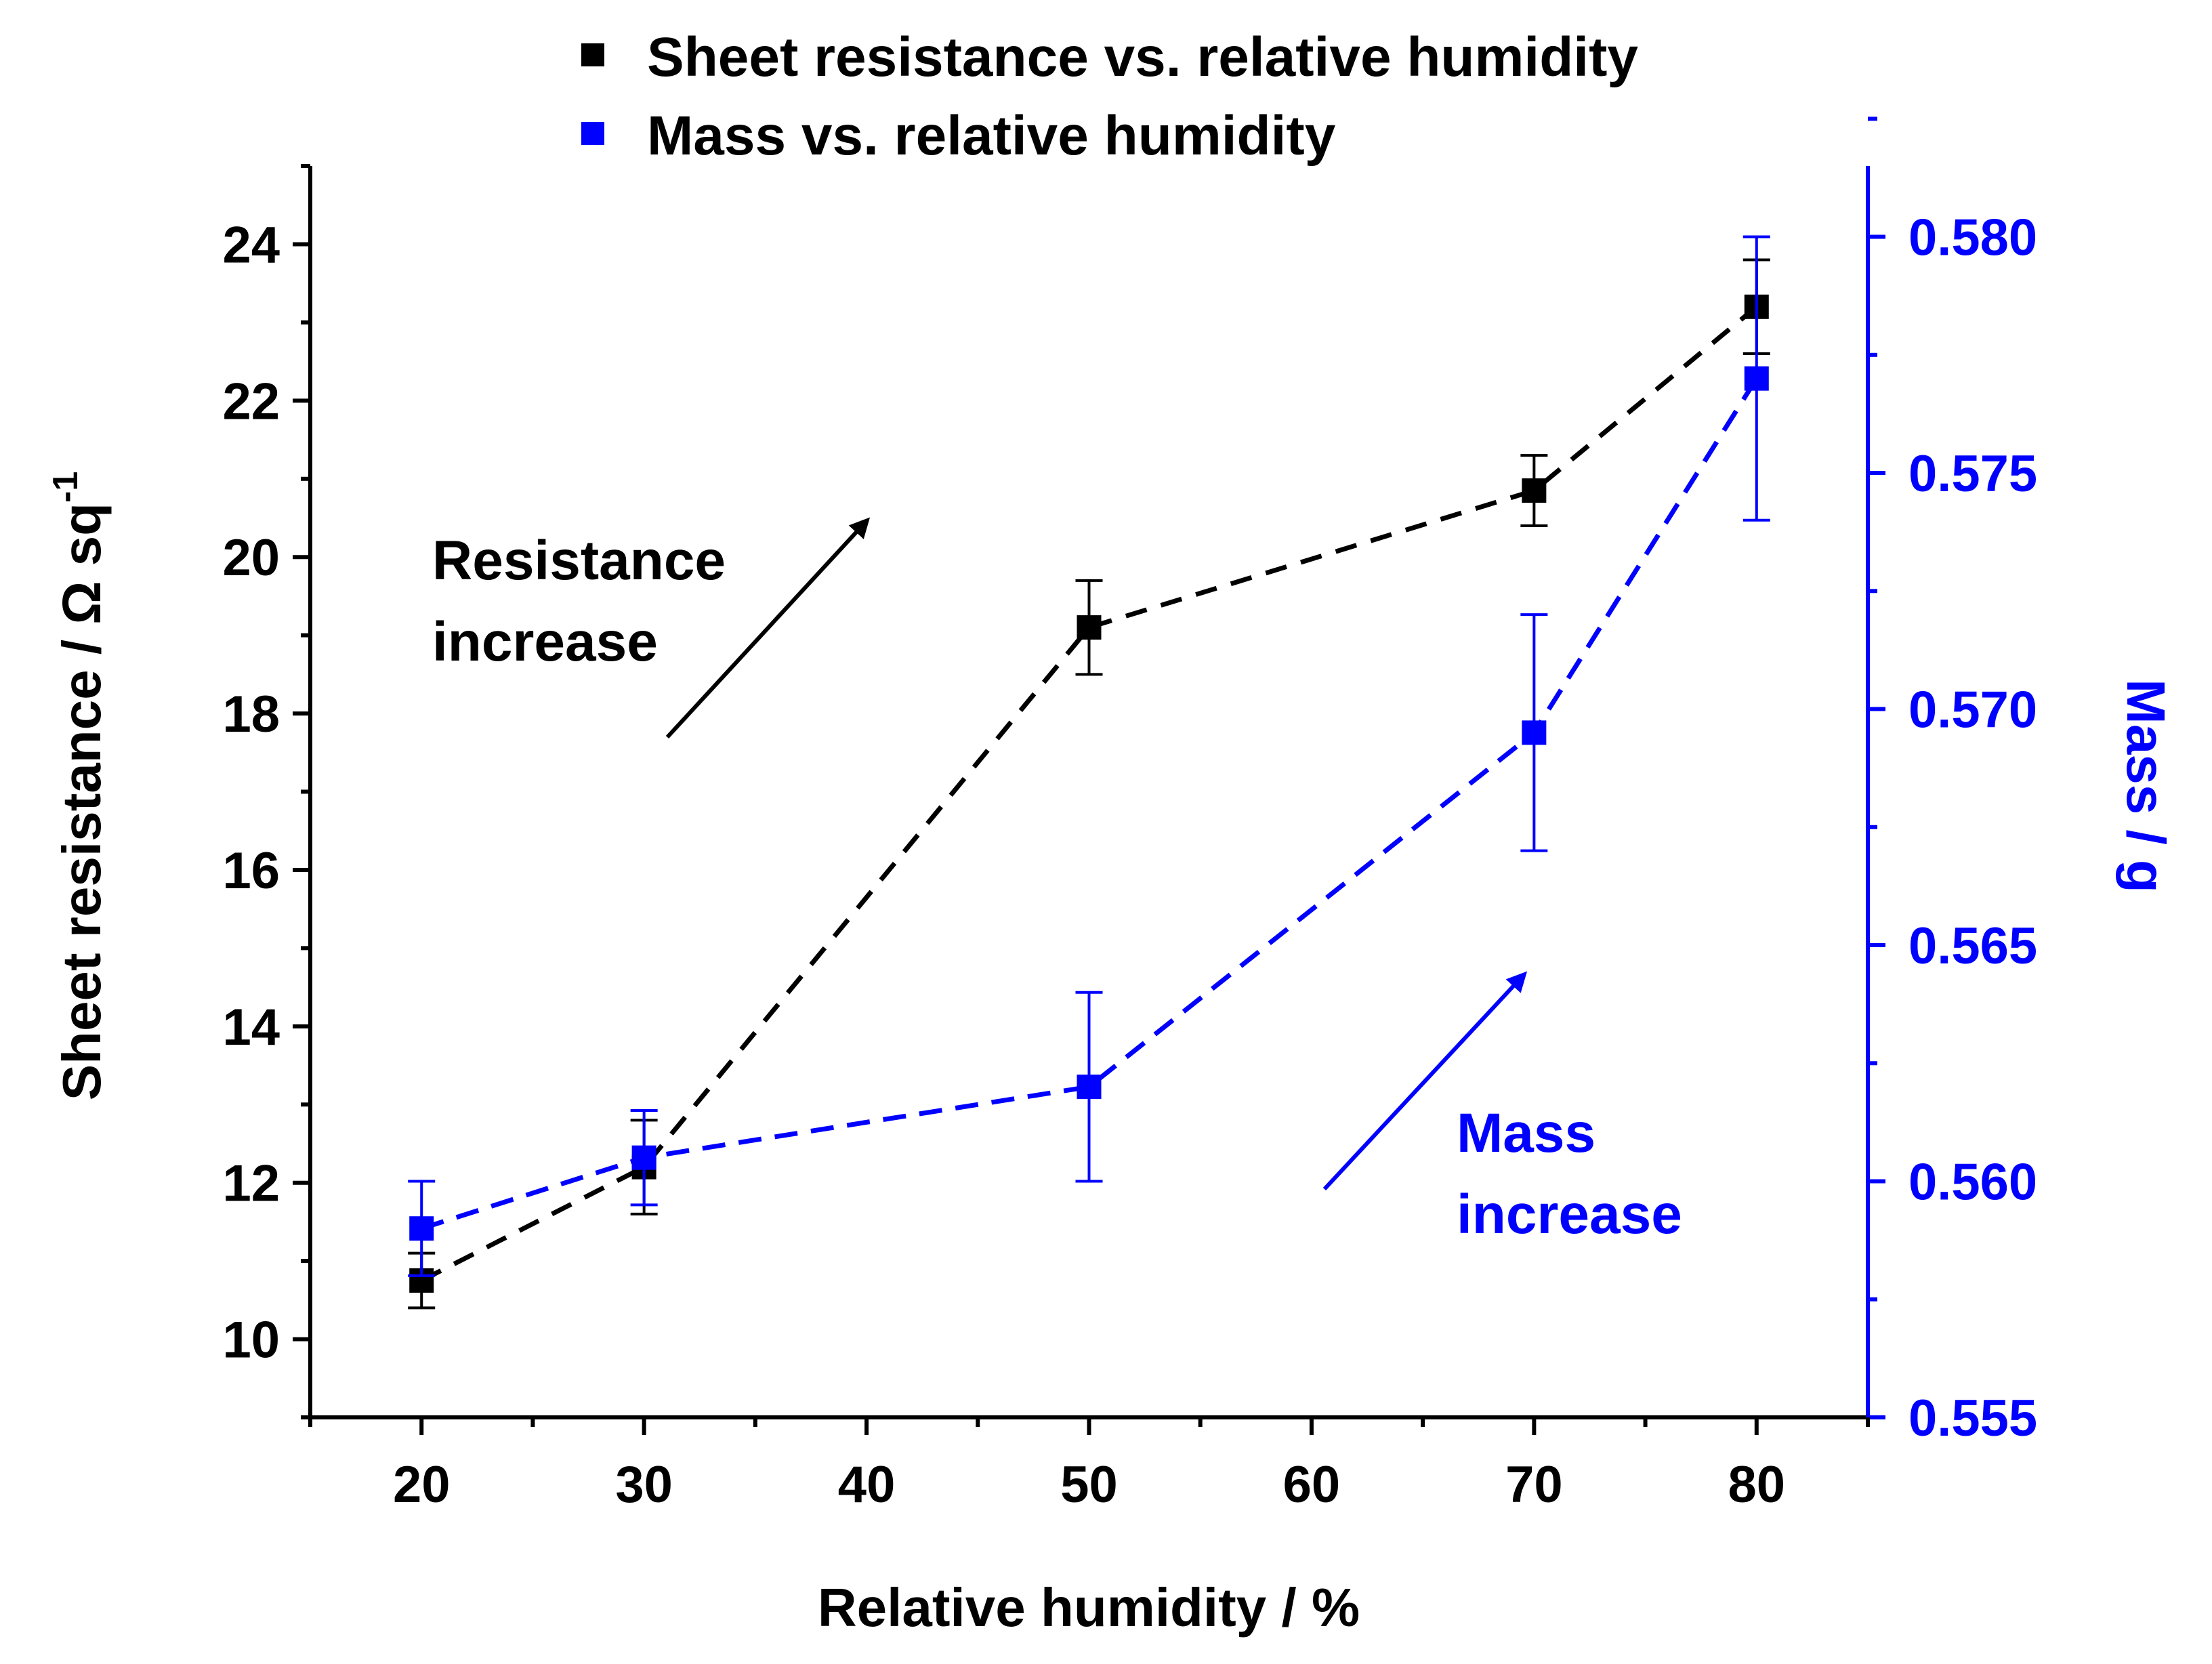 This screenshot has height=1664, width=2212. What do you see at coordinates (768, 628) in the screenshot?
I see `annotation-resistance-arrow` at bounding box center [768, 628].